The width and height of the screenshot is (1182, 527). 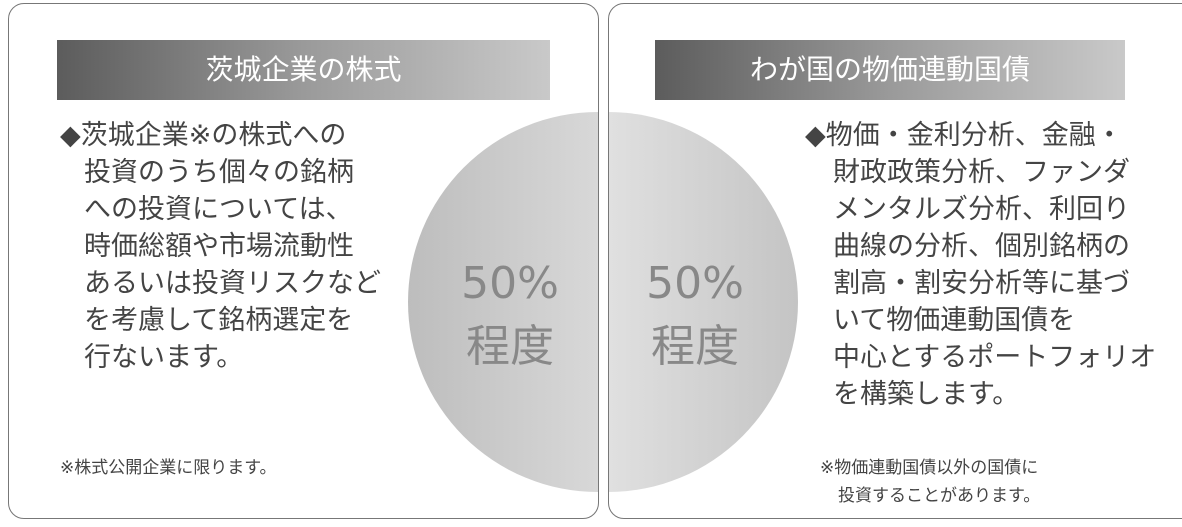 I want to click on footnote: ※物価連動国債以外の国債に, so click(x=929, y=468).